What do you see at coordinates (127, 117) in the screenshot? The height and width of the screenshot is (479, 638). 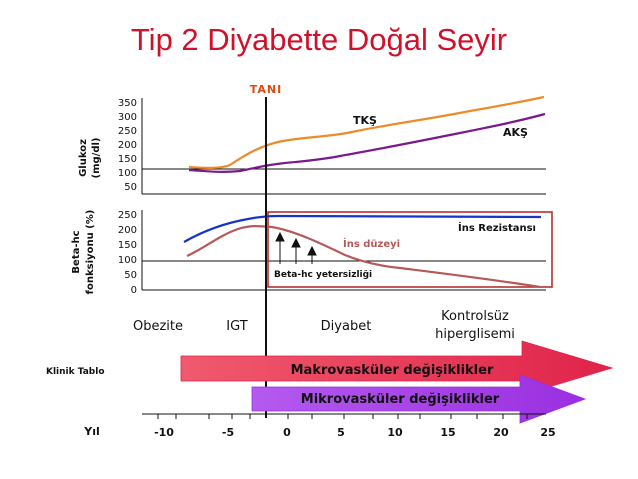 I see `glucose-tick: 300` at bounding box center [127, 117].